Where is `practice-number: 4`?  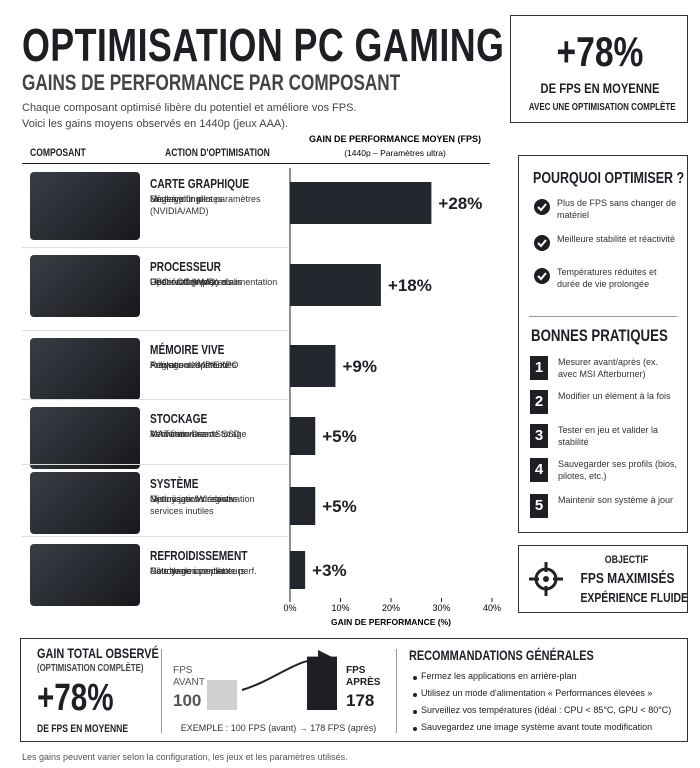 practice-number: 4 is located at coordinates (539, 470).